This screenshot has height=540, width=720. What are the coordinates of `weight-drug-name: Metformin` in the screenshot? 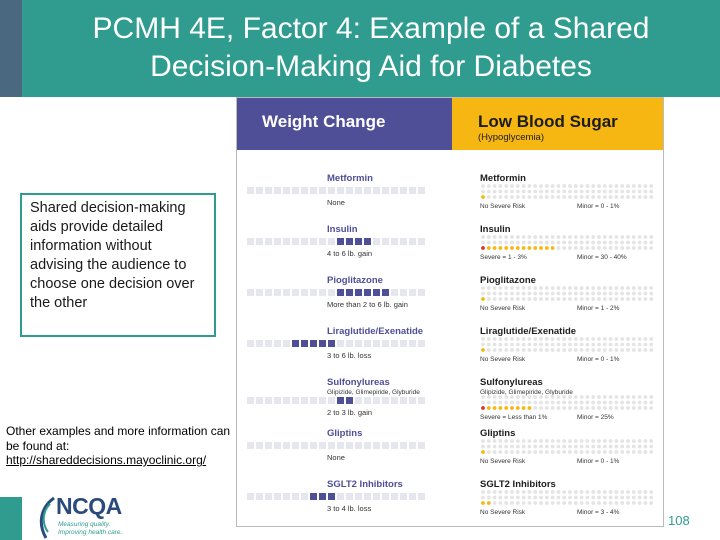 It's located at (350, 178).